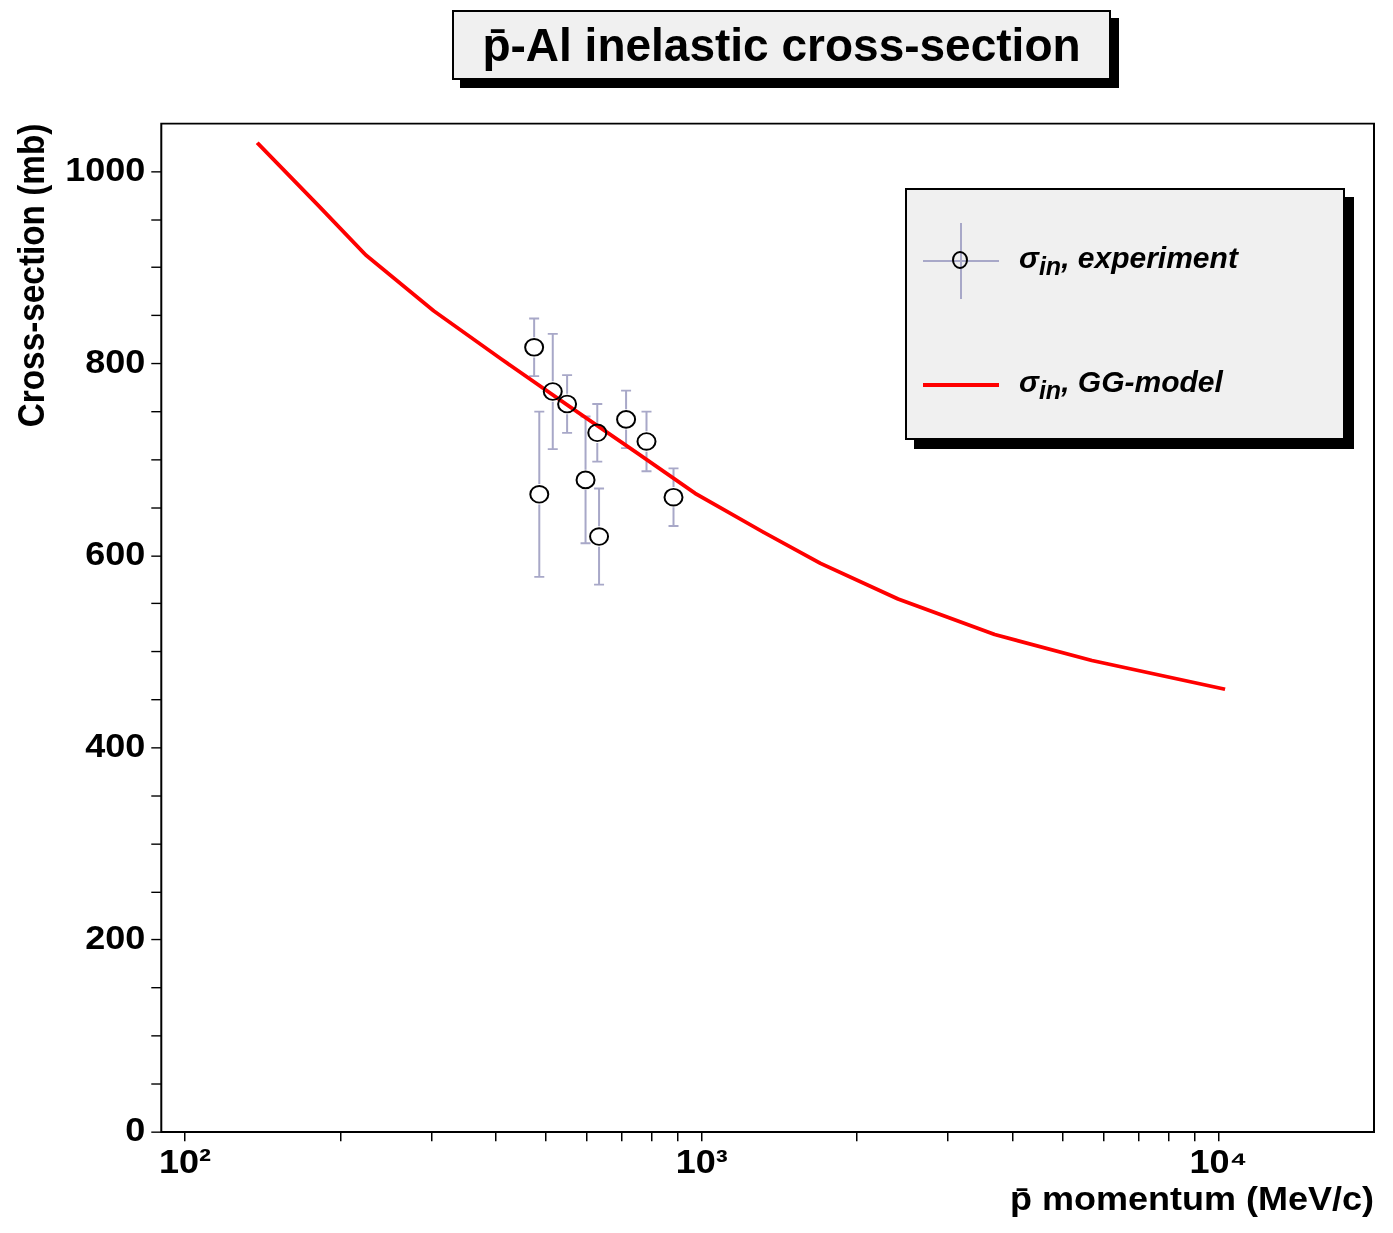 The width and height of the screenshot is (1393, 1233). What do you see at coordinates (781, 45) in the screenshot?
I see `chart-title: p̄-Al inelastic cross-section` at bounding box center [781, 45].